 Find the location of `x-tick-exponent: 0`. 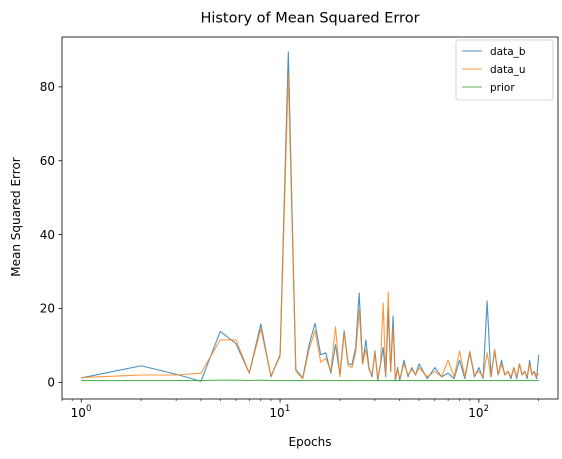

x-tick-exponent: 0 is located at coordinates (88, 409).